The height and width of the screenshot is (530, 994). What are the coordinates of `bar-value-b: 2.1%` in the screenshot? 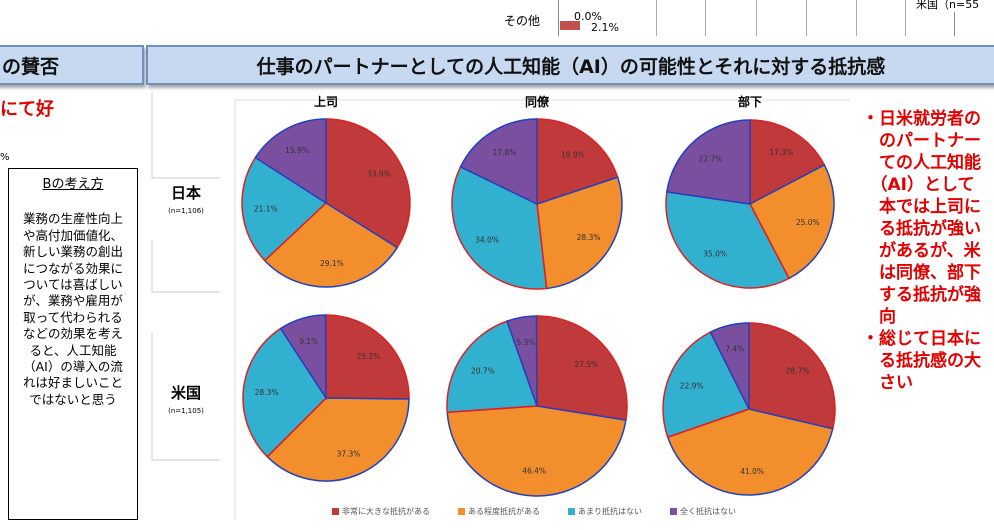 It's located at (605, 27).